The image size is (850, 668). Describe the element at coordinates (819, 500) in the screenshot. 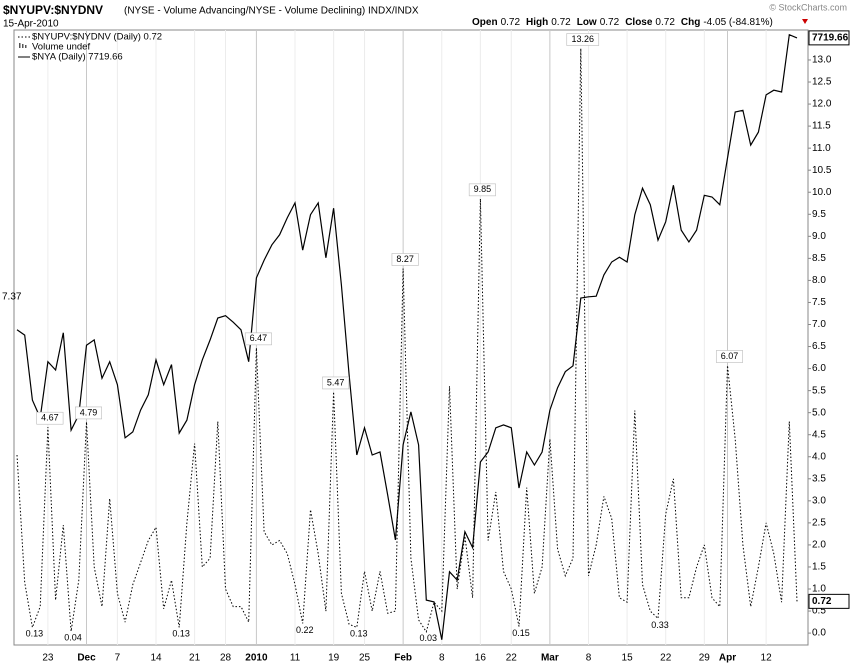

I see `y-tick-label: 3.0` at that location.